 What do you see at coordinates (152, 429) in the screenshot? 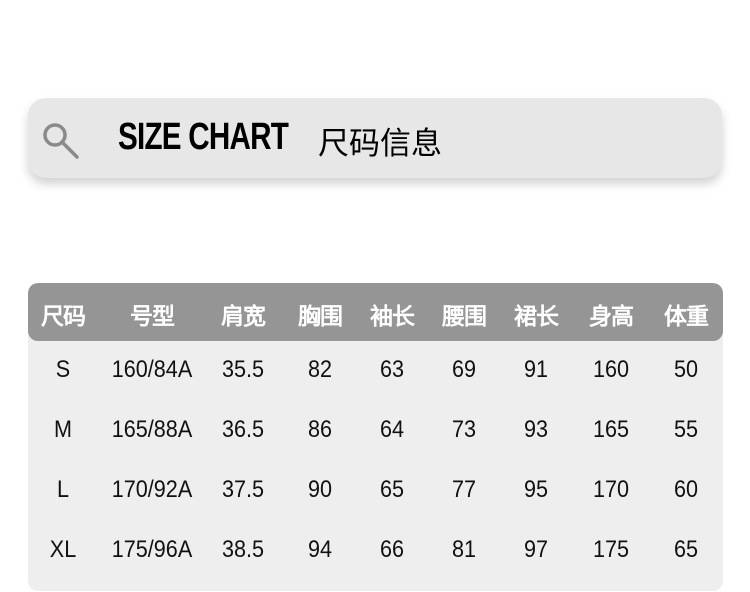
I see `table-cell: 165/88A` at bounding box center [152, 429].